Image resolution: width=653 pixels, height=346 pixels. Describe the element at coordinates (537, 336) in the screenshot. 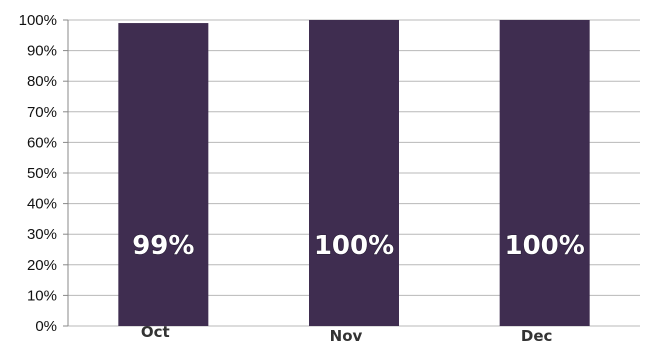

I see `x-category-label: Dec` at that location.